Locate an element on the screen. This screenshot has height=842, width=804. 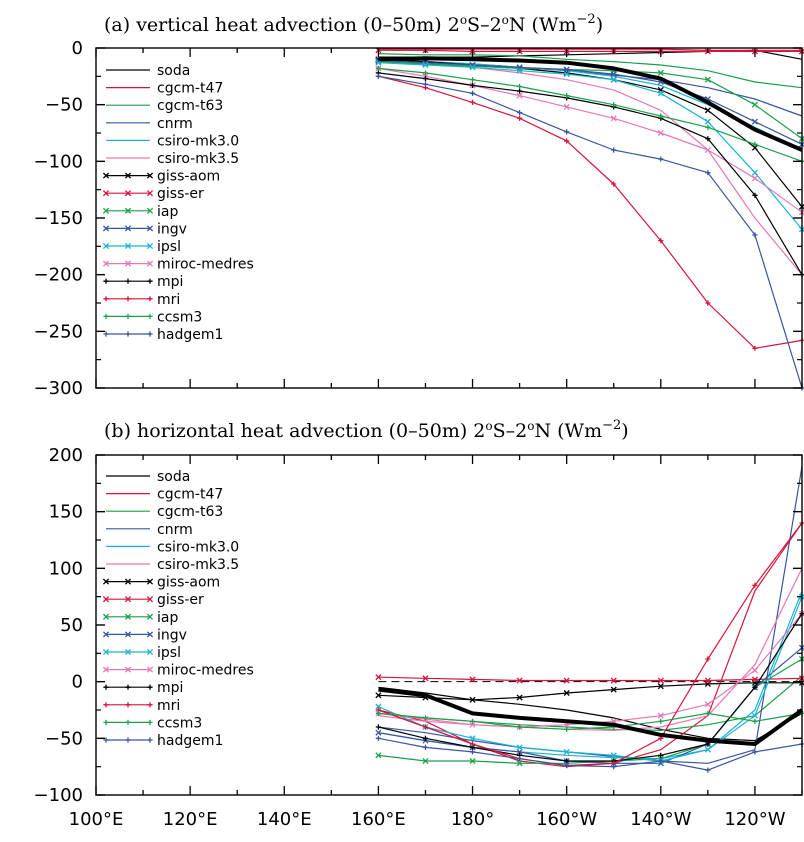
legend-entry: giss-er is located at coordinates (153, 600).